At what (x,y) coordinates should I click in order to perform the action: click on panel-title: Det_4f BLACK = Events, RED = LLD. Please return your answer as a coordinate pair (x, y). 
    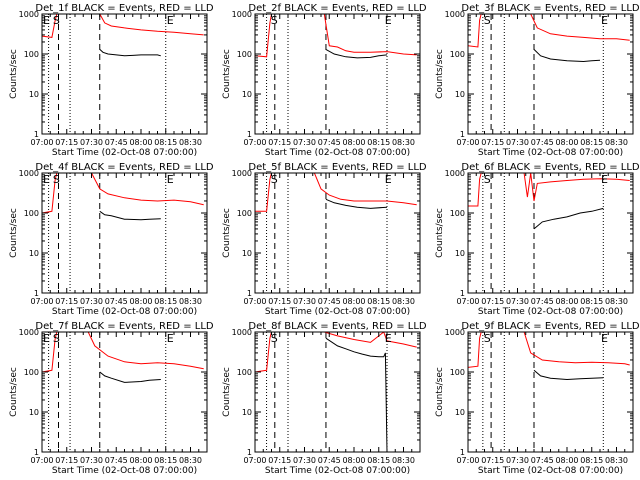
    Looking at the image, I should click on (124, 167).